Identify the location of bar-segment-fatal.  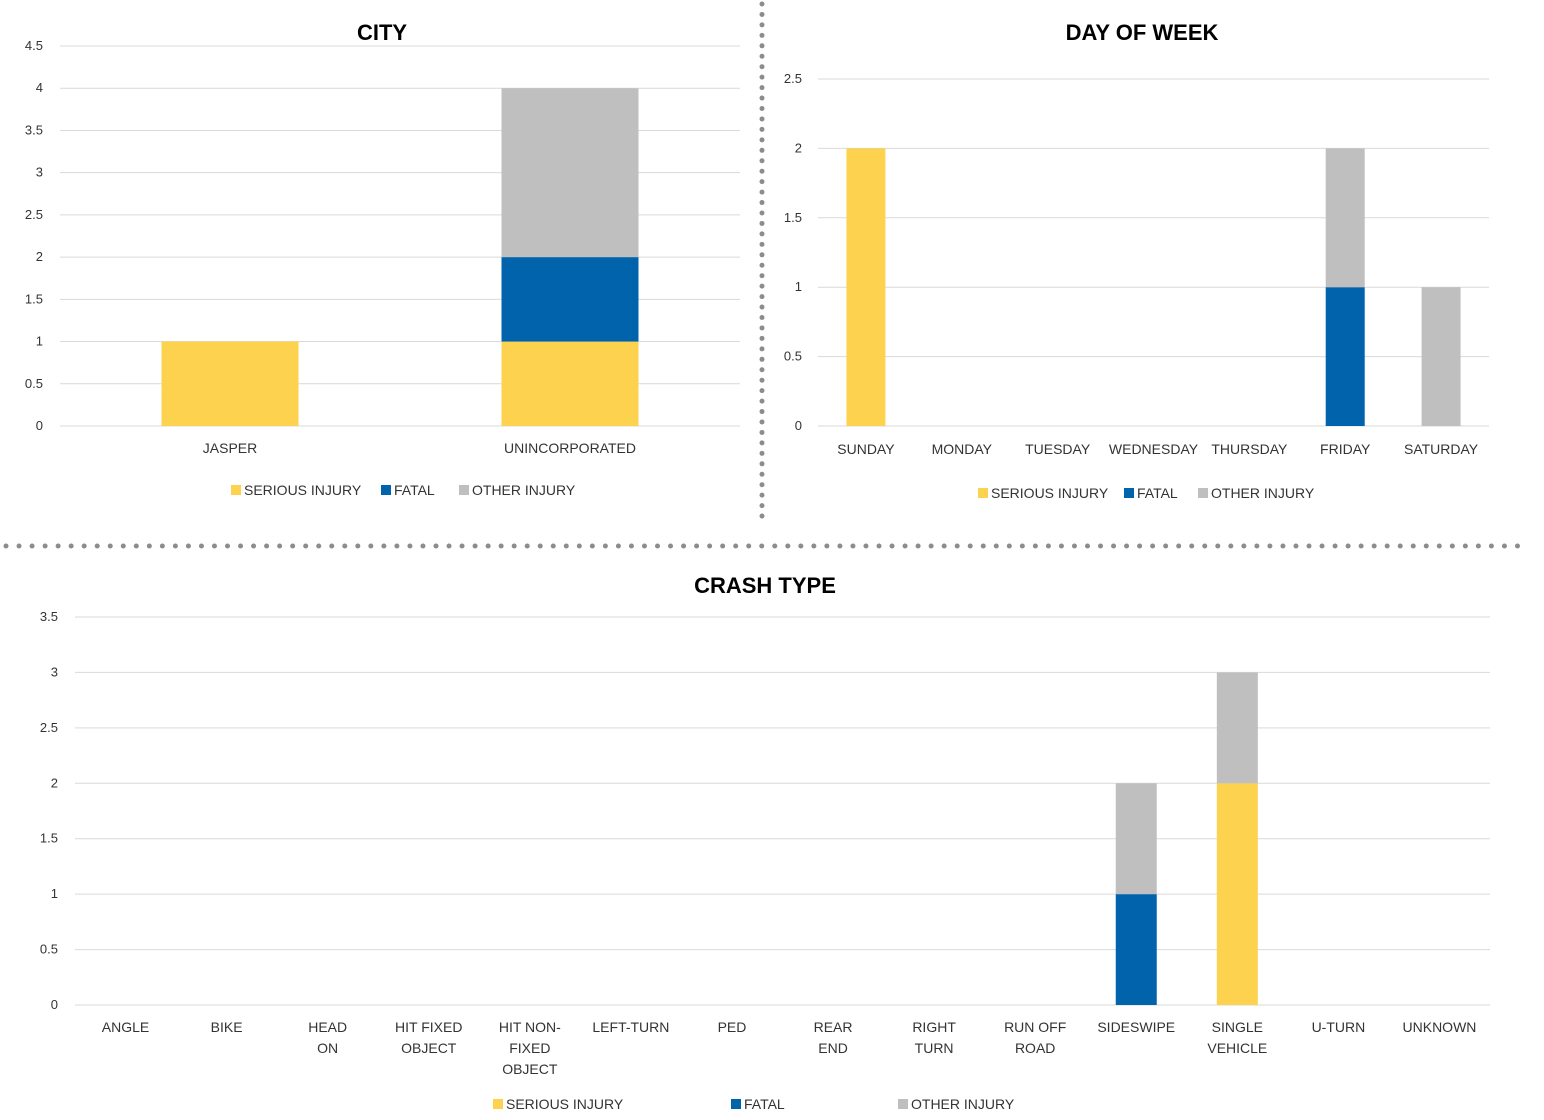
(570, 299).